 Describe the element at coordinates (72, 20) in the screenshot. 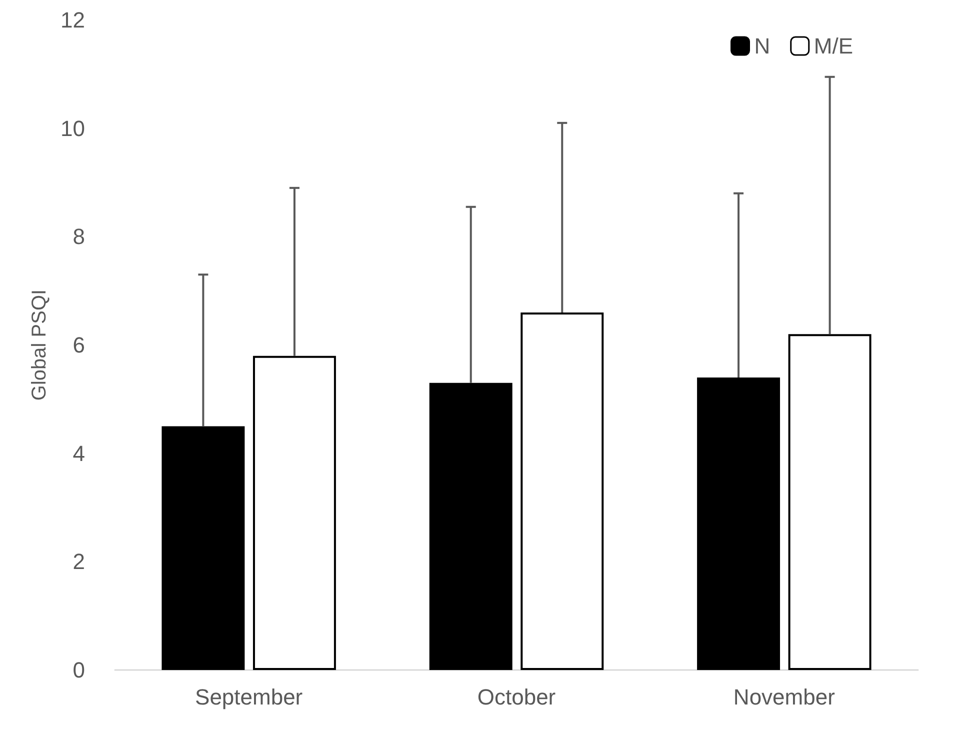

I see `y-tick-label: 12` at that location.